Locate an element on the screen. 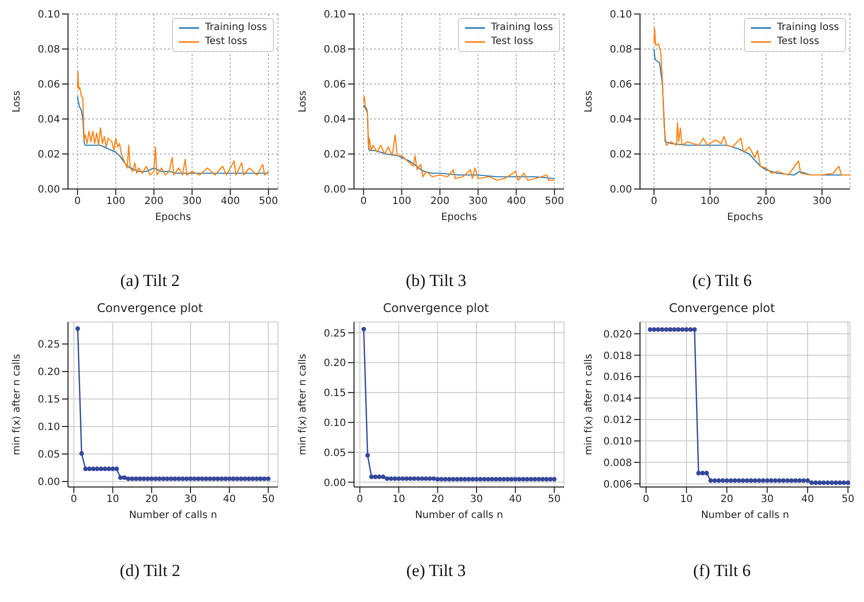 Image resolution: width=864 pixels, height=602 pixels. chart-title: Convergence plot is located at coordinates (722, 308).